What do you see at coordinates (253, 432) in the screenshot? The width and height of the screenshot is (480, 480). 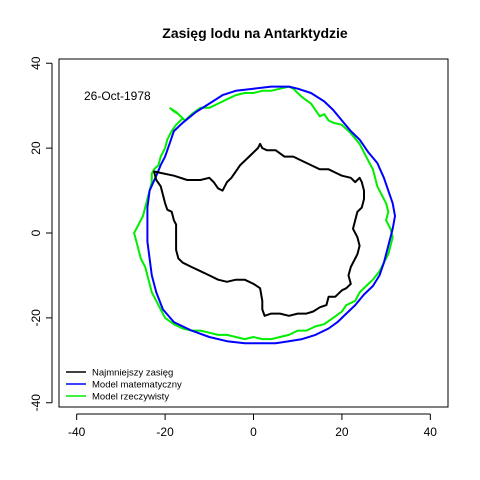 I see `x-tick-label: 0` at bounding box center [253, 432].